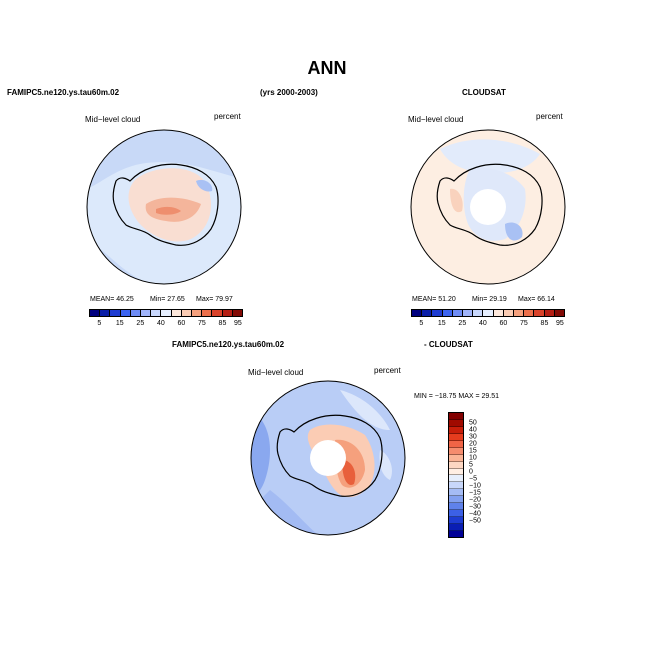 The height and width of the screenshot is (654, 654). I want to click on case-name-left: FAMIPC5.ne120.ys.tau60m.02, so click(63, 92).